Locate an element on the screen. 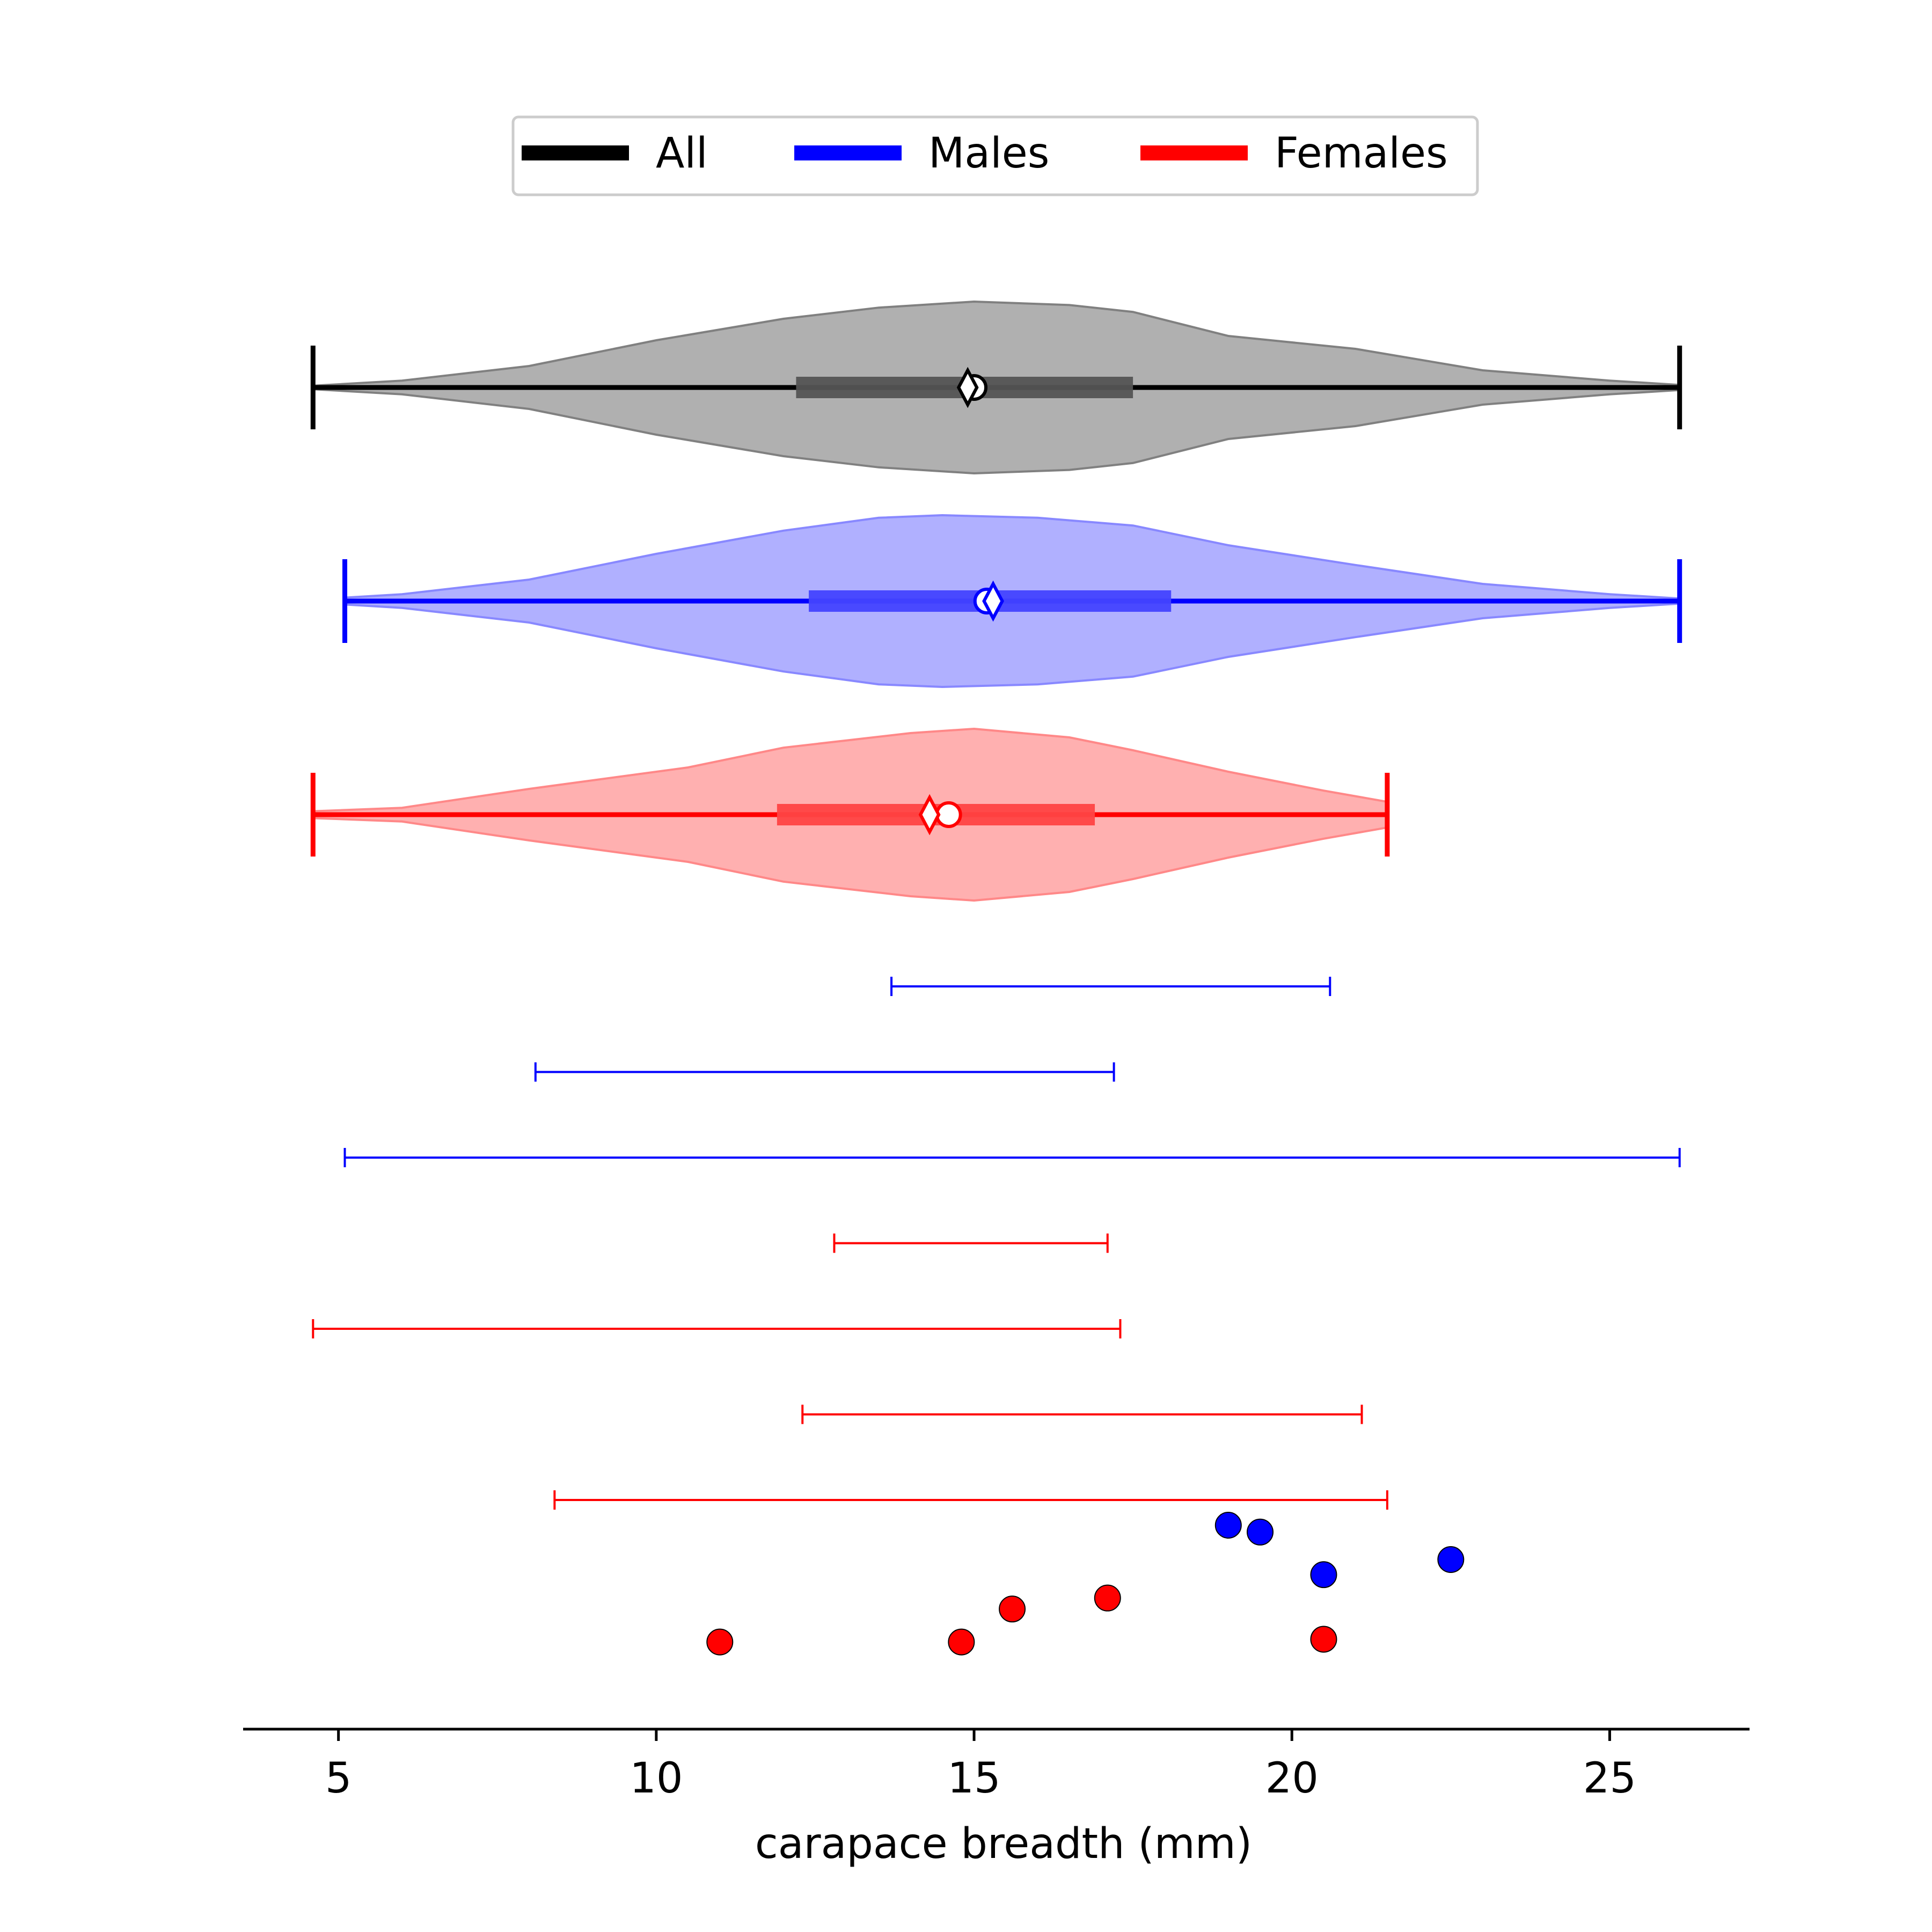  x-tick-label: 10 is located at coordinates (656, 1778).